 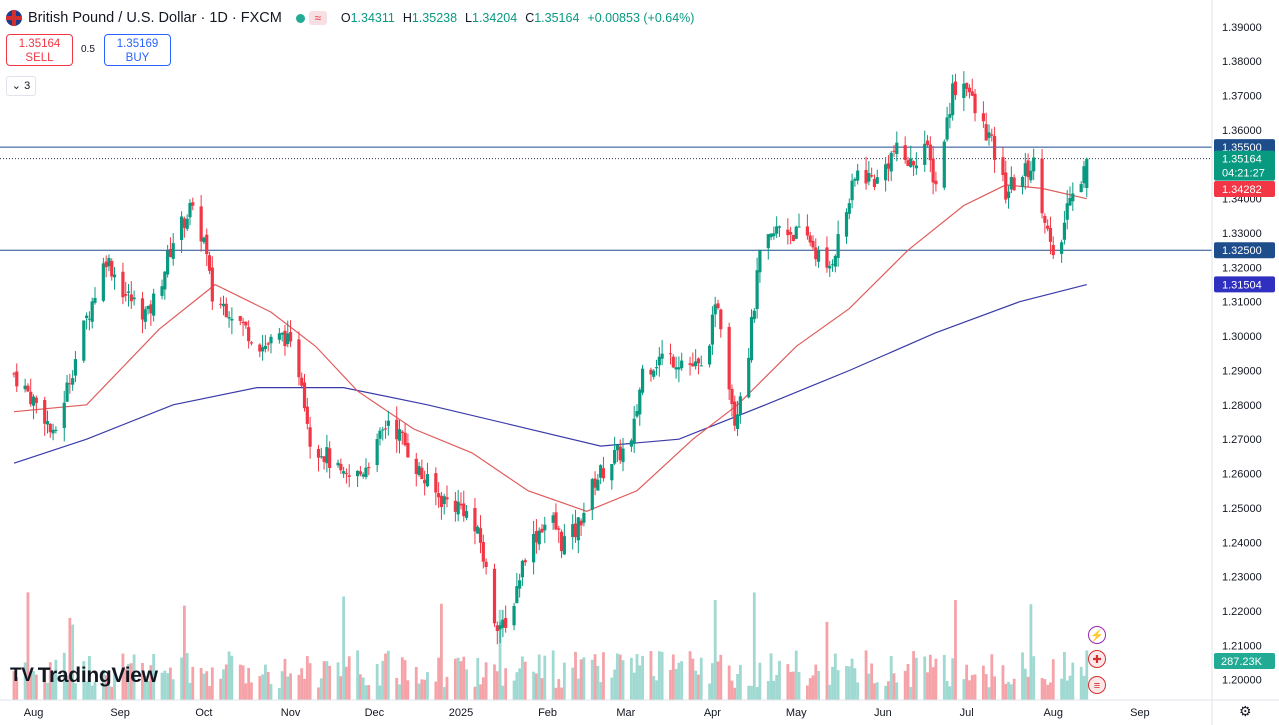 What do you see at coordinates (1097, 685) in the screenshot?
I see `us-flag-icon: ≡` at bounding box center [1097, 685].